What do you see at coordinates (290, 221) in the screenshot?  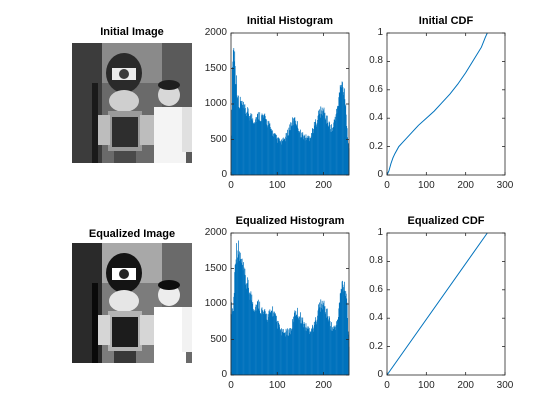 I see `equalized-histogram-title: Equalized Histogram` at bounding box center [290, 221].